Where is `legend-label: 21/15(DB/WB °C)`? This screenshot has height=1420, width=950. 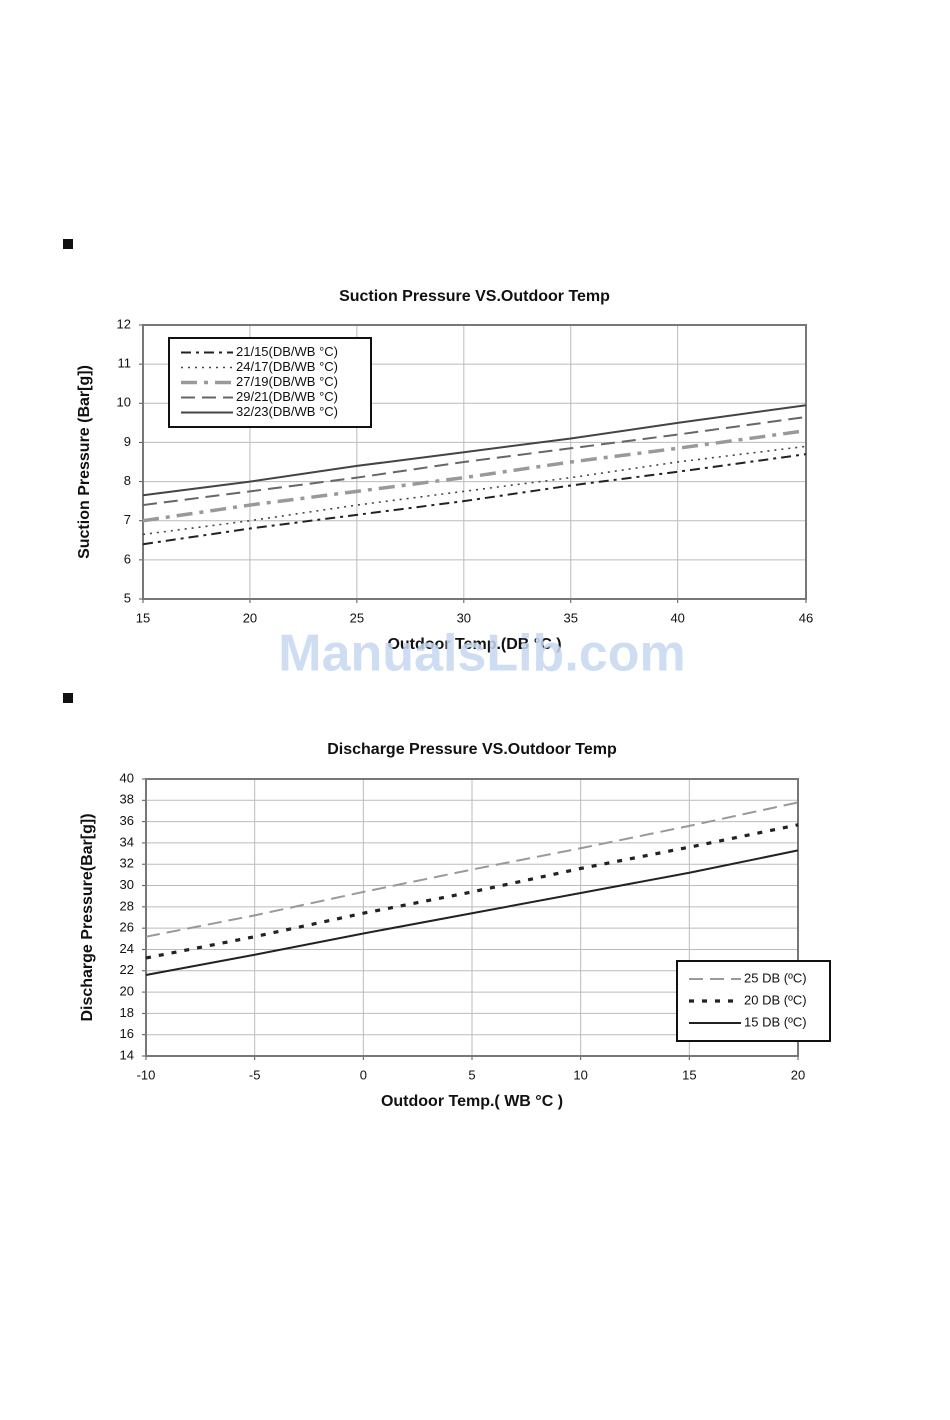
legend-label: 21/15(DB/WB °C) is located at coordinates (287, 351).